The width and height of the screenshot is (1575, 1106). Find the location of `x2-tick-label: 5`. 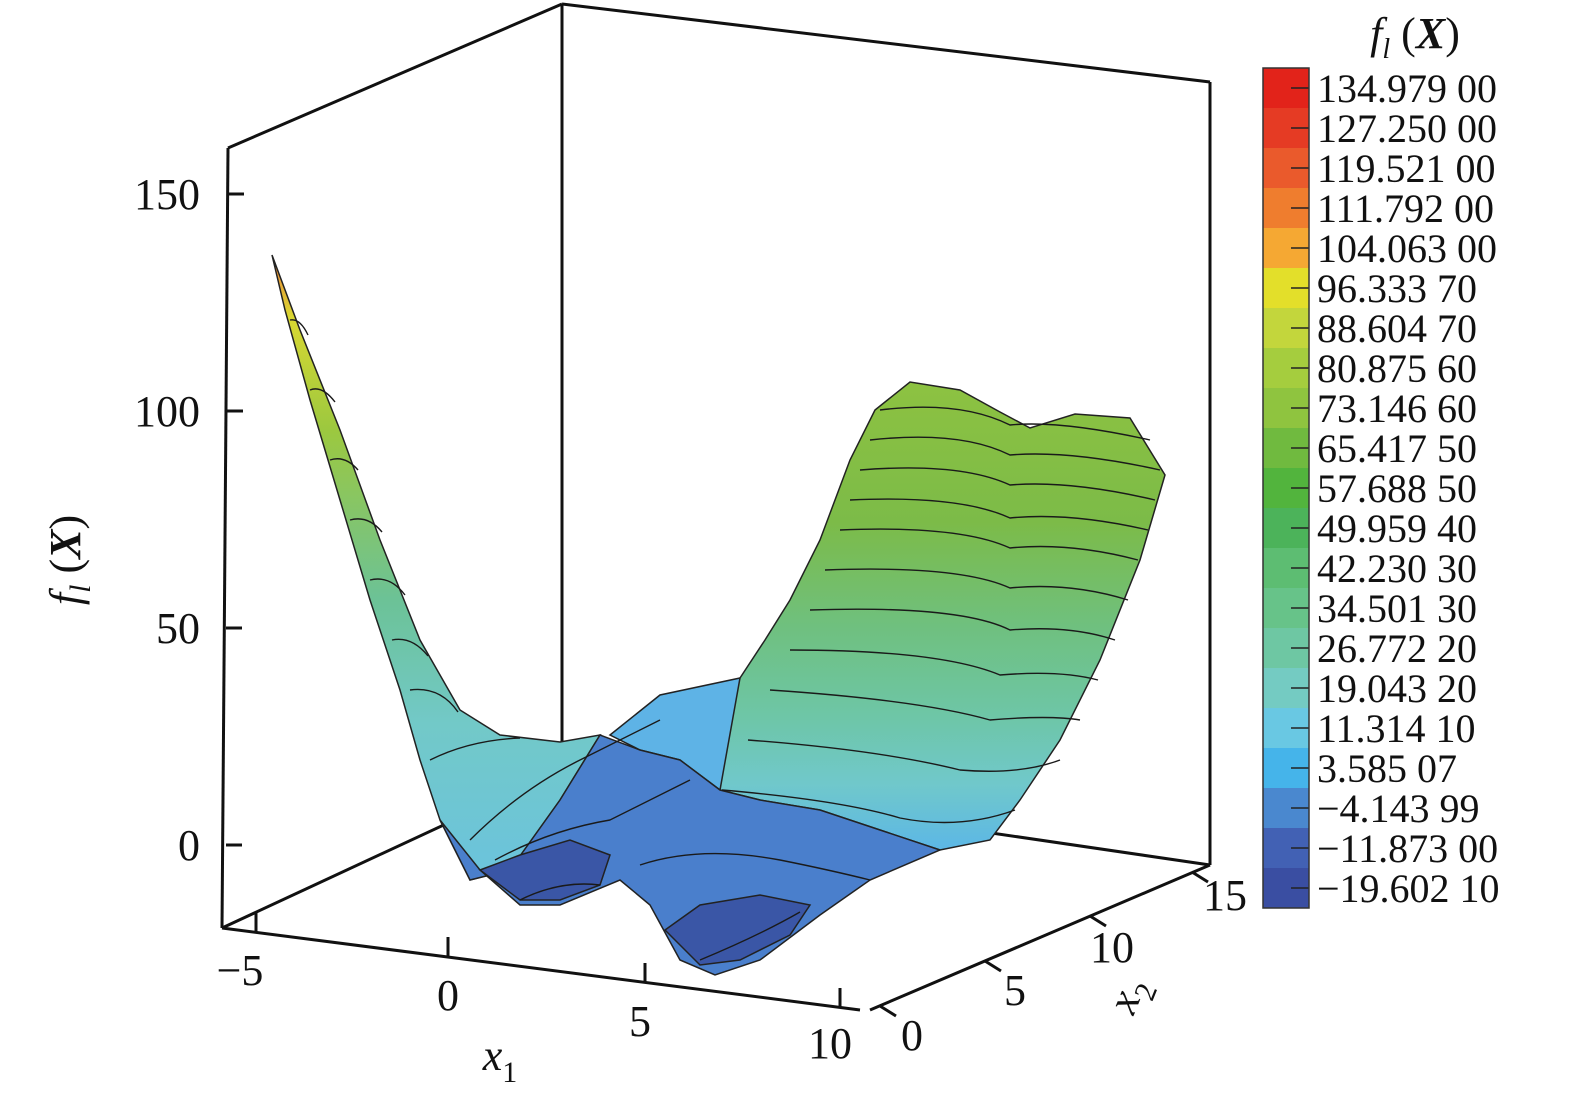

x2-tick-label: 5 is located at coordinates (1015, 990).